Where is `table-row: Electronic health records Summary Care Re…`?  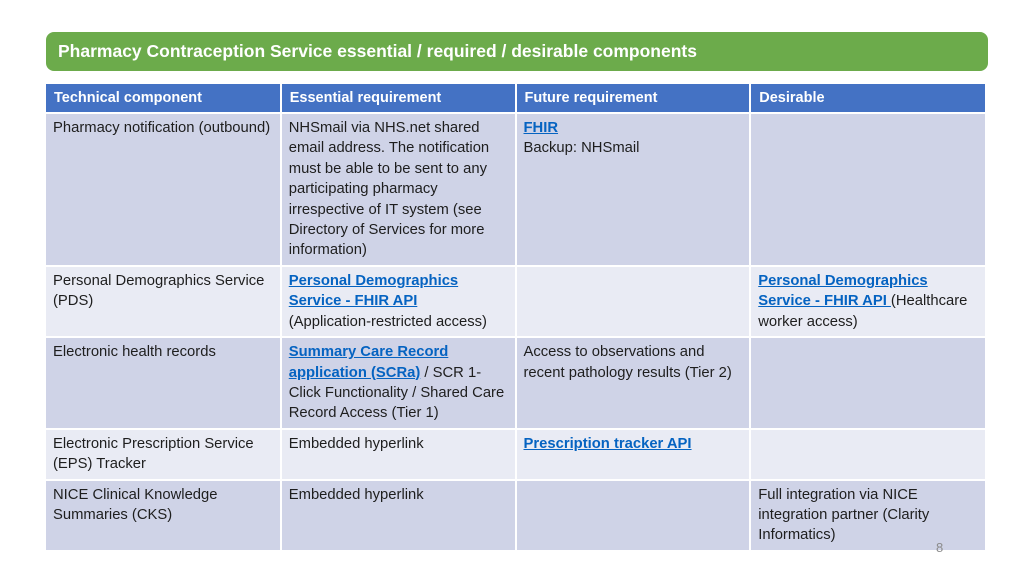
table-row: Electronic health records Summary Care Re… is located at coordinates (515, 382).